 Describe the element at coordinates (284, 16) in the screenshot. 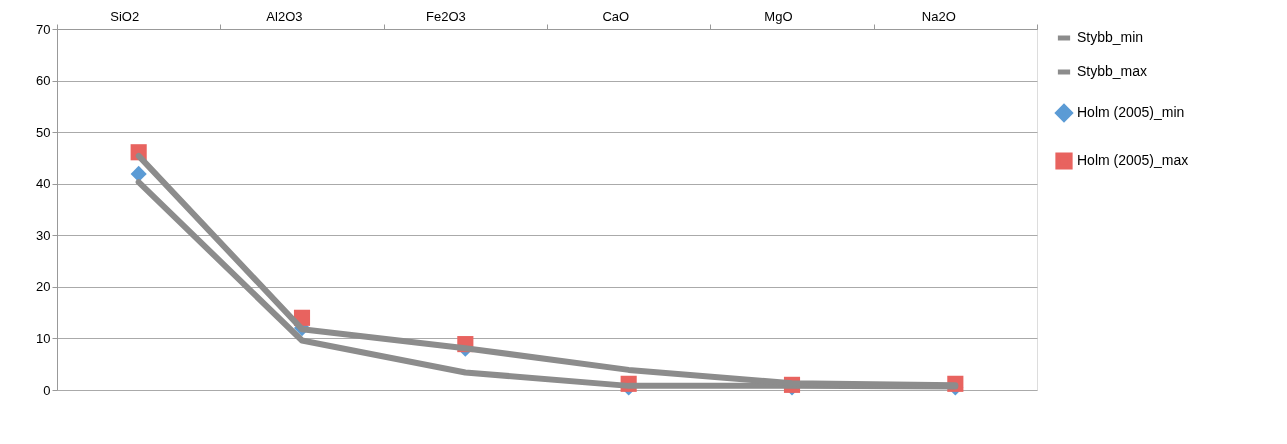

I see `x-tick-label: Al2O3` at that location.